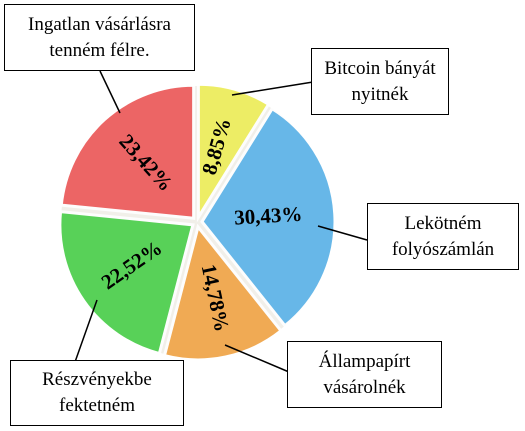 Image resolution: width=525 pixels, height=431 pixels. Describe the element at coordinates (99, 37) in the screenshot. I see `category-label: Ingatlan vásárlásra tenném félre.` at that location.